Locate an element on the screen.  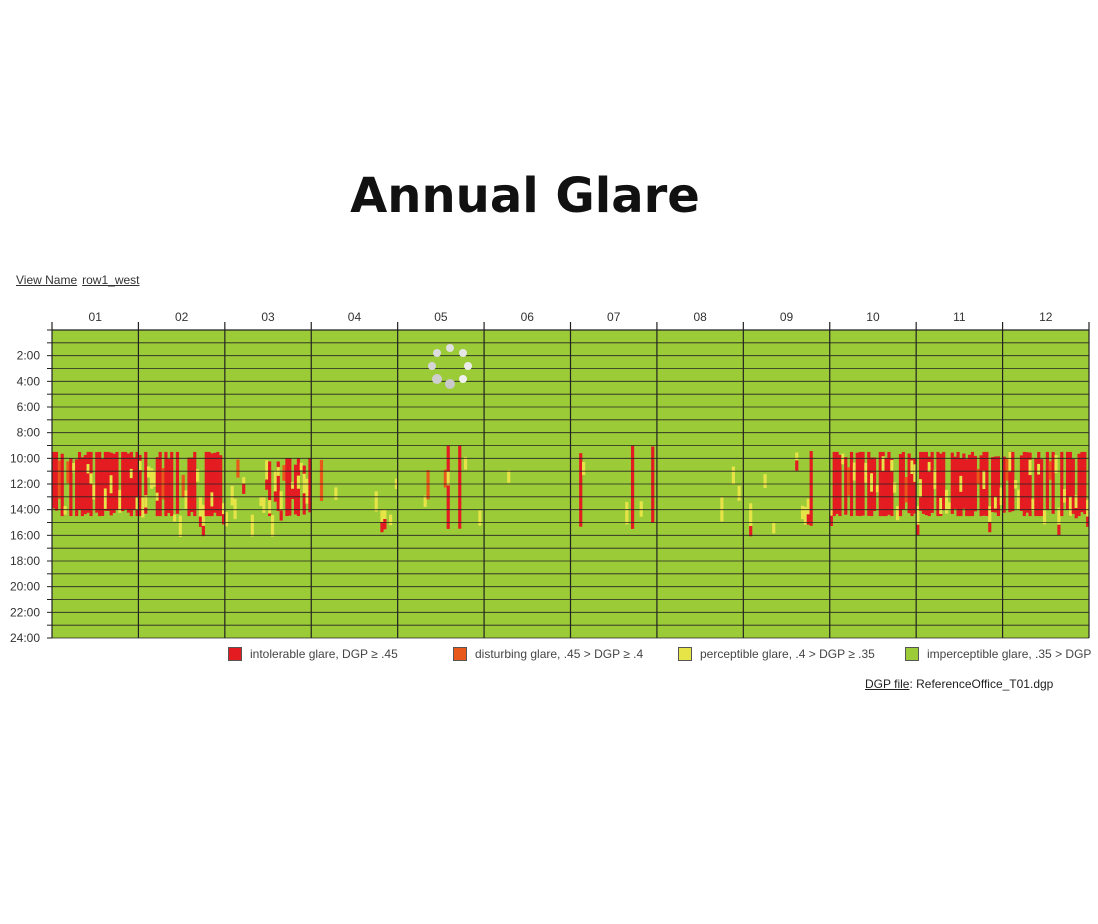
y-tick-label: 8:00 is located at coordinates (29, 433).